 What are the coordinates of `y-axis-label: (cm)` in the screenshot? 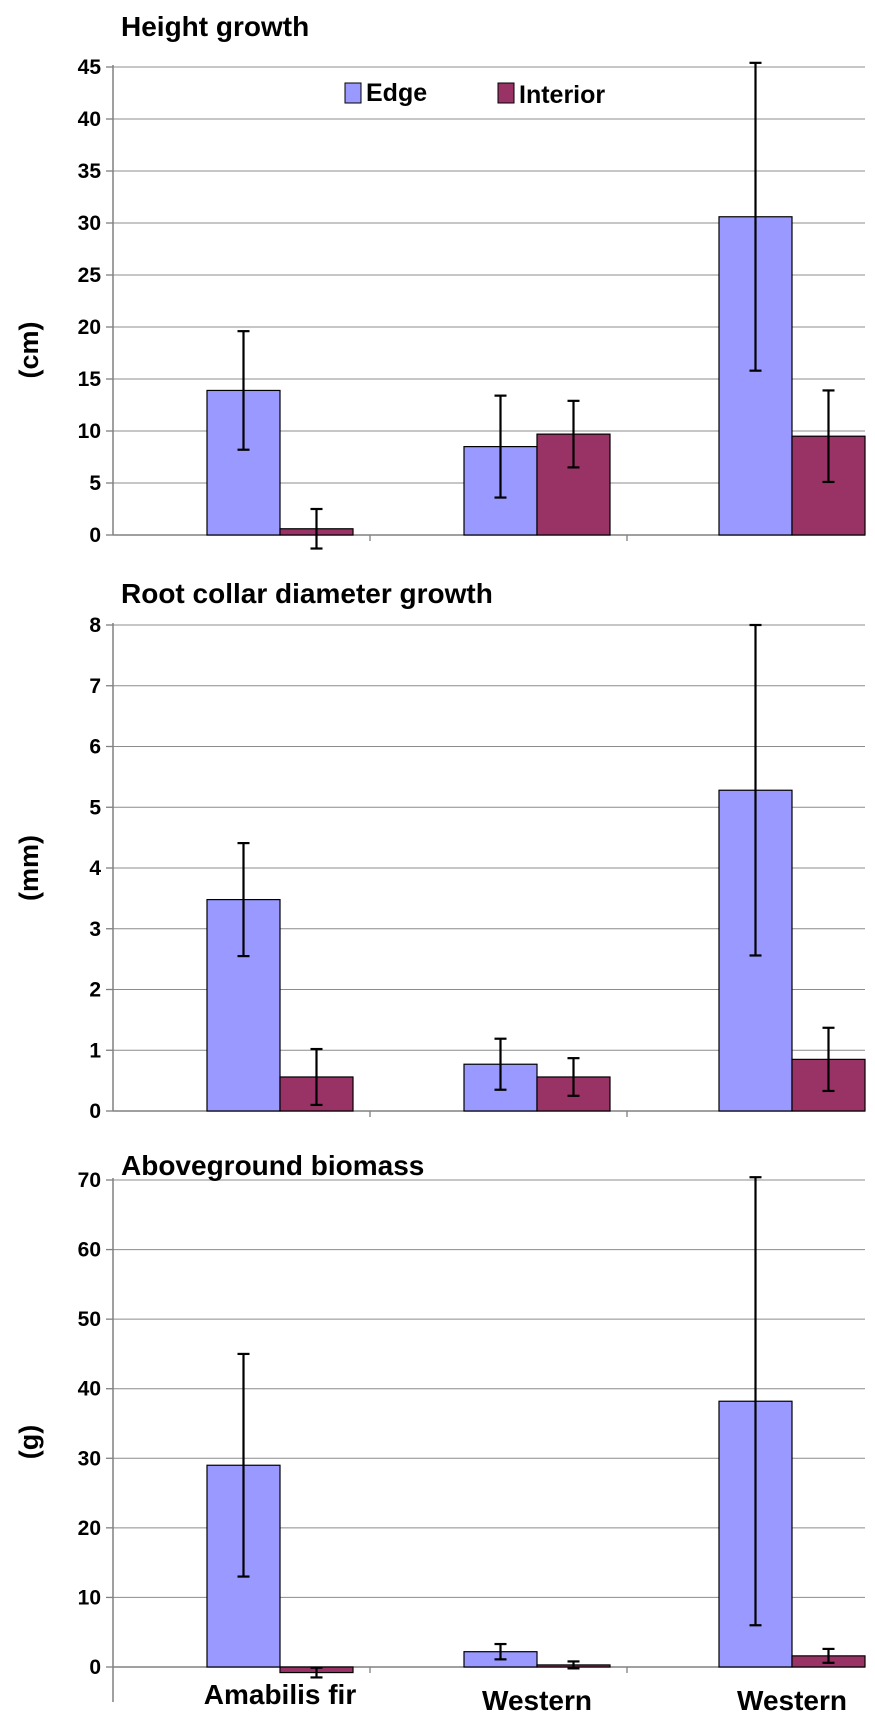 It's located at (29, 349).